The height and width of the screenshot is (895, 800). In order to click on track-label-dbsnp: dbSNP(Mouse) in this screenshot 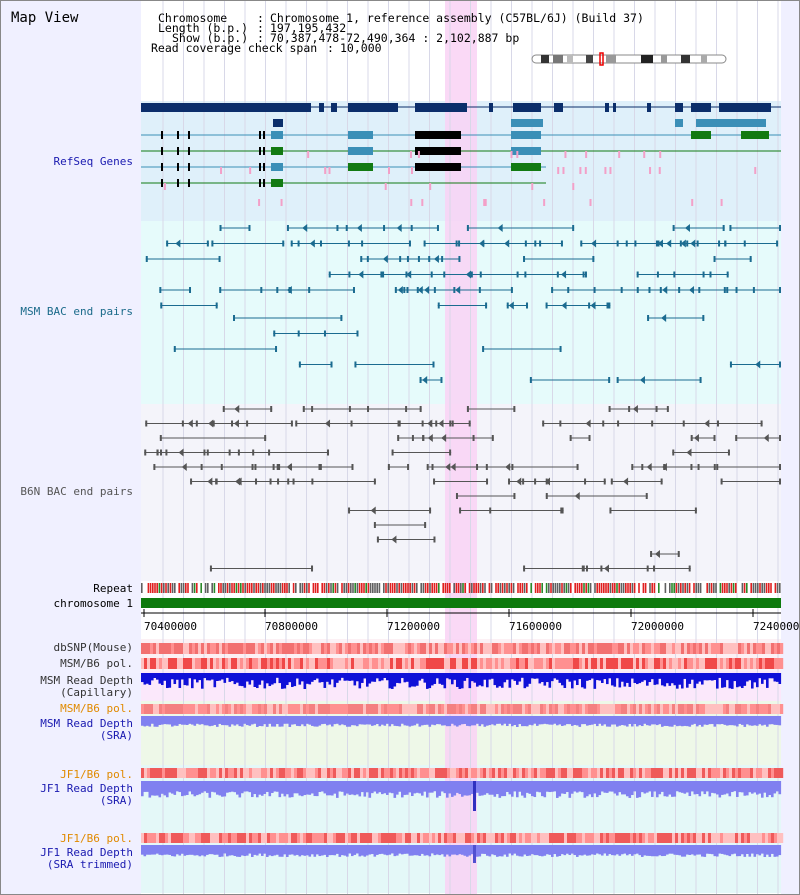, I will do `click(93, 647)`.